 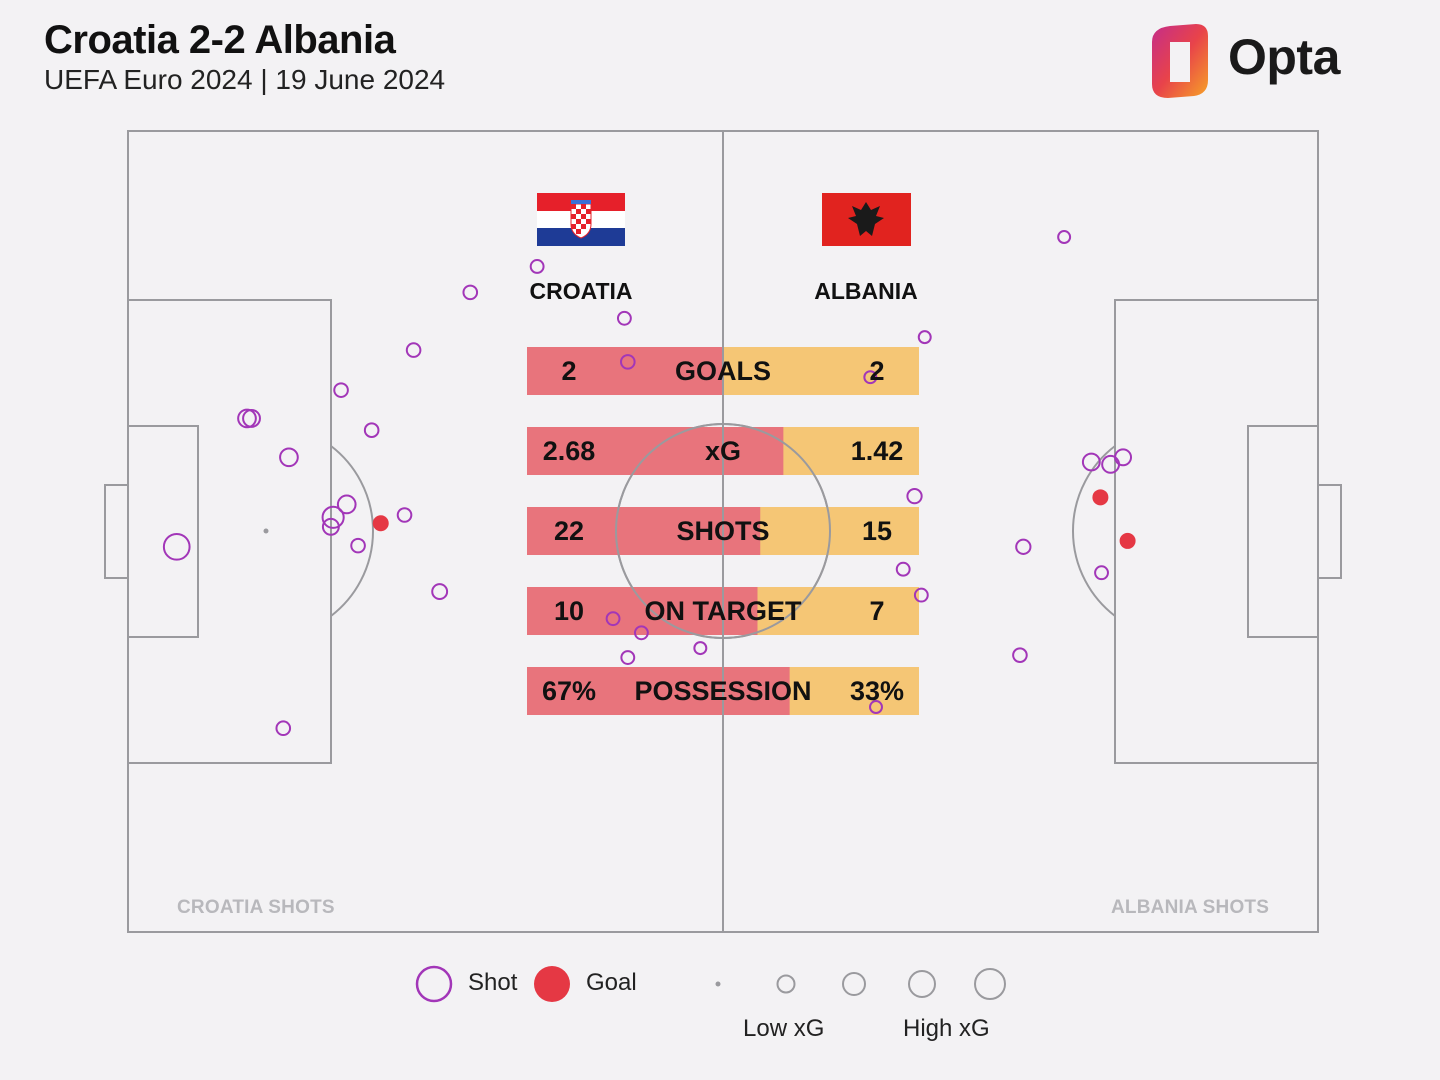 What do you see at coordinates (569, 611) in the screenshot?
I see `stat-home-value: 10` at bounding box center [569, 611].